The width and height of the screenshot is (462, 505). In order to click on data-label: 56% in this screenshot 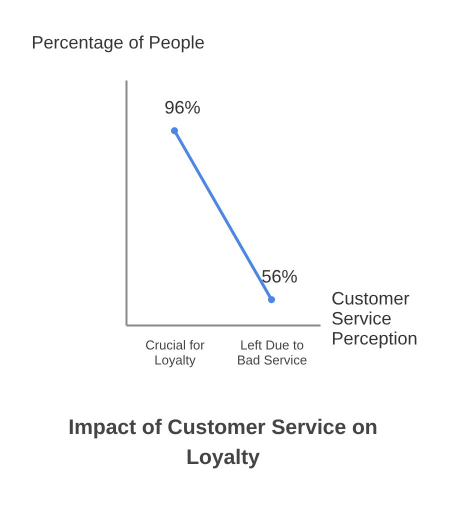, I will do `click(279, 276)`.